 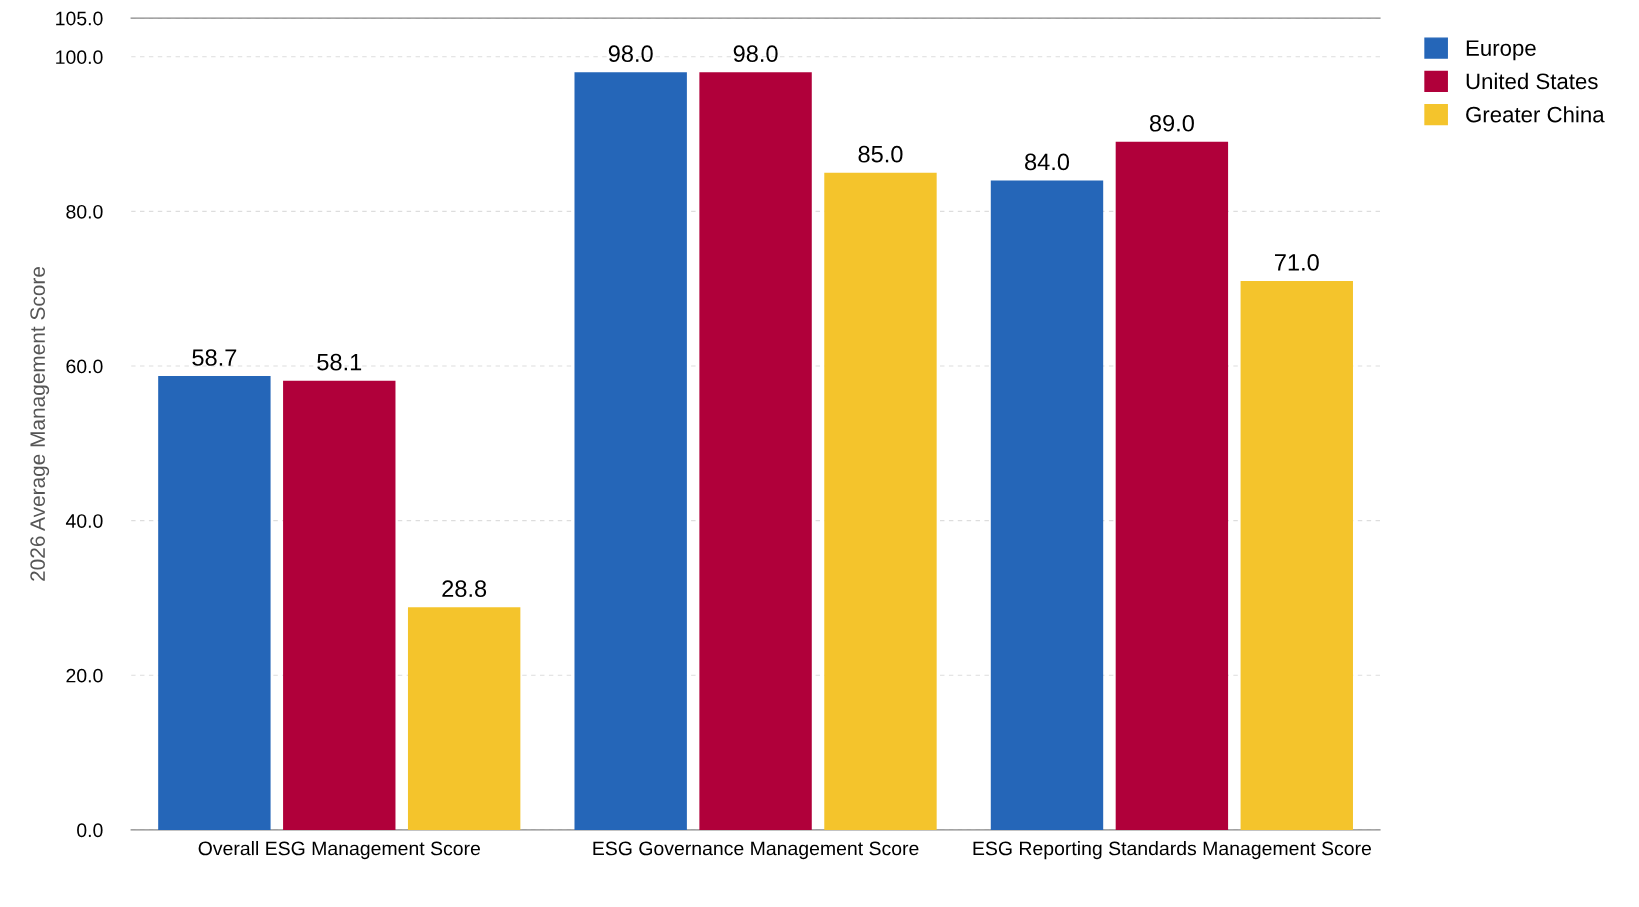 What do you see at coordinates (84, 675) in the screenshot?
I see `y-tick-label: 20.0` at bounding box center [84, 675].